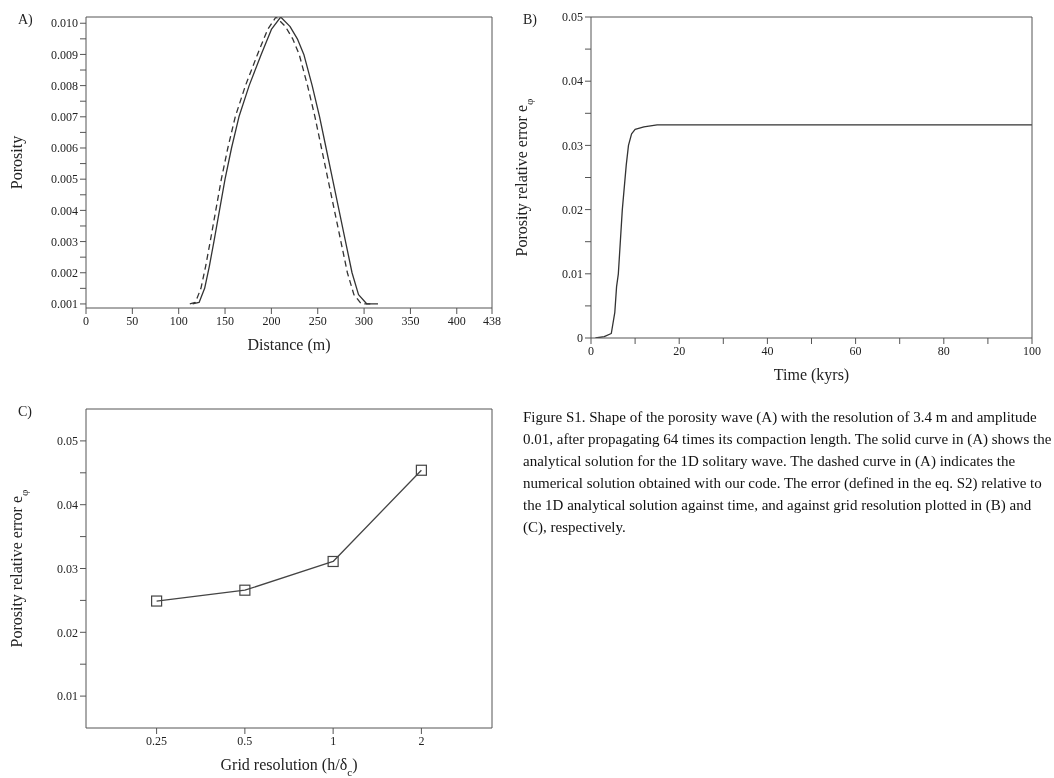 This screenshot has height=778, width=1054. Describe the element at coordinates (64, 148) in the screenshot. I see `y-tick-label: 0.006` at that location.